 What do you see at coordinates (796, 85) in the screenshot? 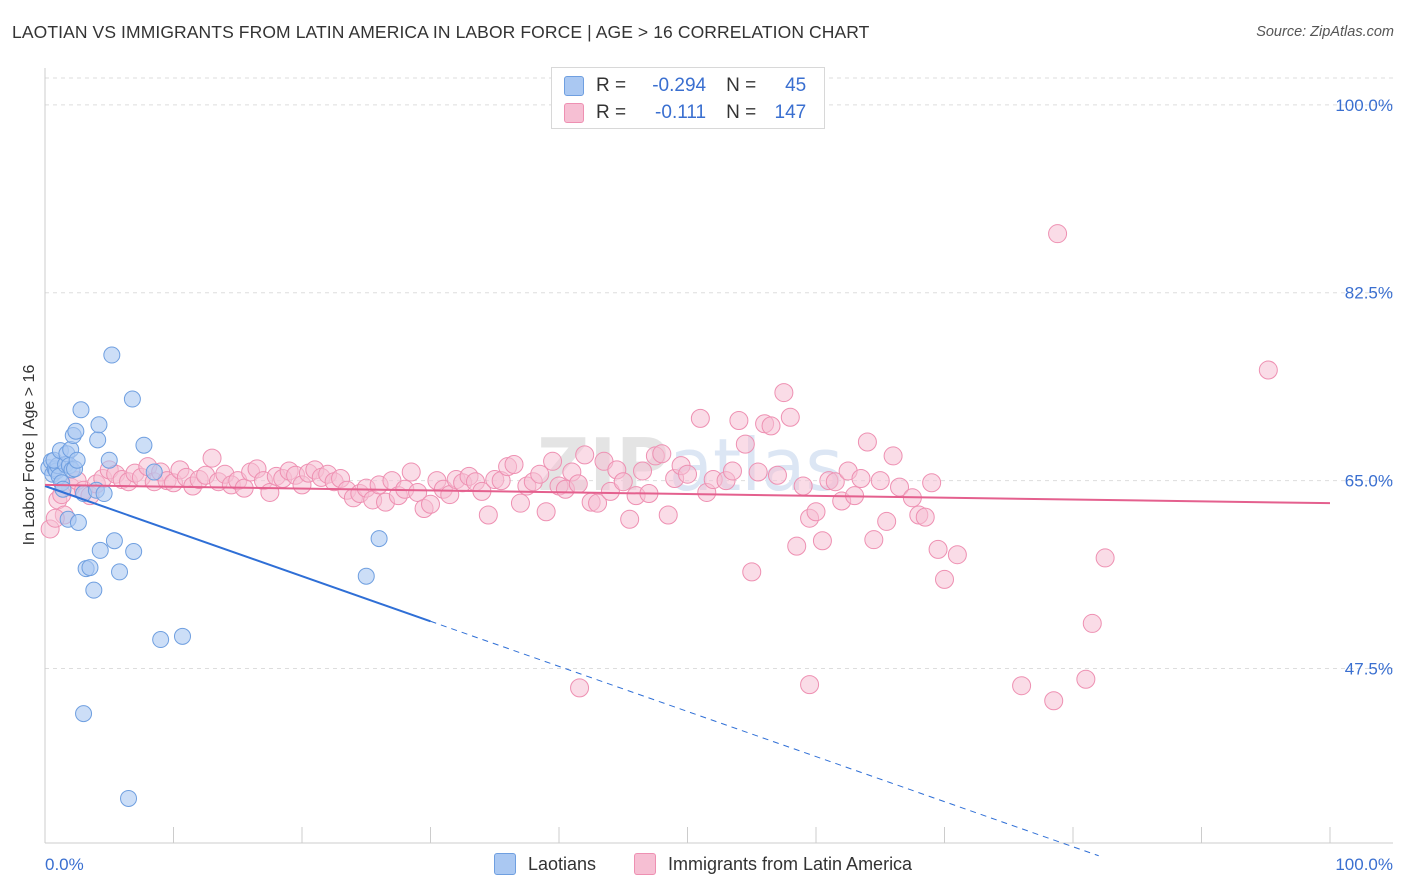
I see `legend-n-value: 45` at bounding box center [796, 85].